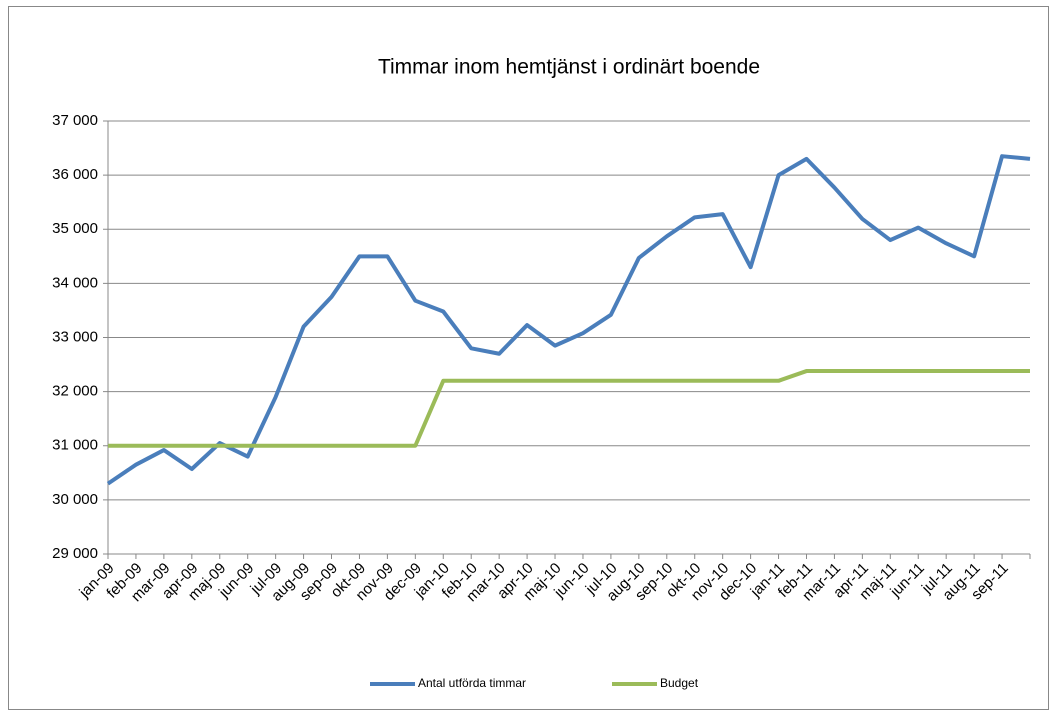 This screenshot has width=1057, height=721. What do you see at coordinates (75, 282) in the screenshot?
I see `y-tick-label: 34 000` at bounding box center [75, 282].